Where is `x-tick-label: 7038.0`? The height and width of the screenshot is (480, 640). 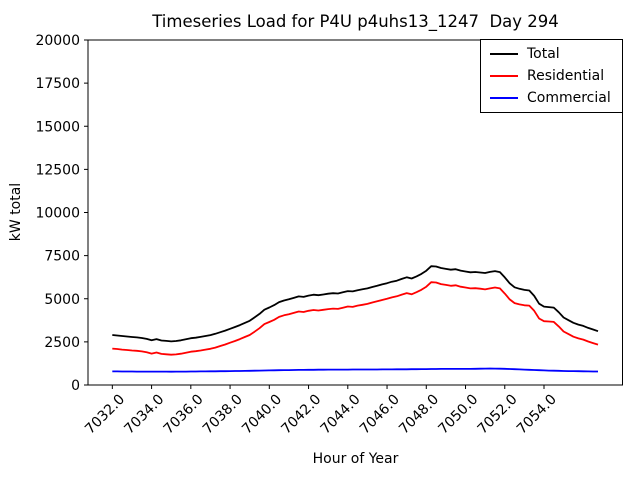
x-tick-label: 7038.0 is located at coordinates (223, 415).